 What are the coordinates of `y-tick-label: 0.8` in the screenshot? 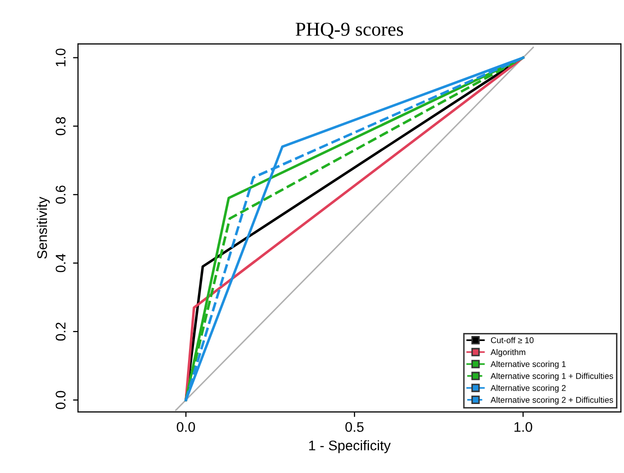 It's located at (61, 126).